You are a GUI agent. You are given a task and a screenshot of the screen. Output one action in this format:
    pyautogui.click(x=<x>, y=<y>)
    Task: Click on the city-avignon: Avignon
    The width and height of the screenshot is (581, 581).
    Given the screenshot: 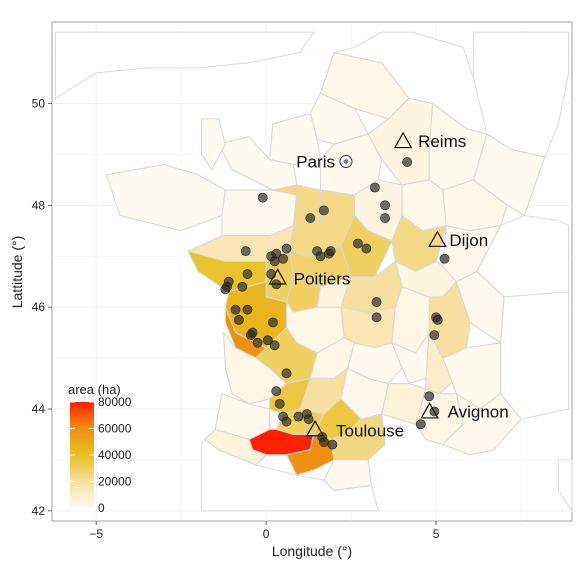 What is the action you would take?
    pyautogui.click(x=464, y=412)
    